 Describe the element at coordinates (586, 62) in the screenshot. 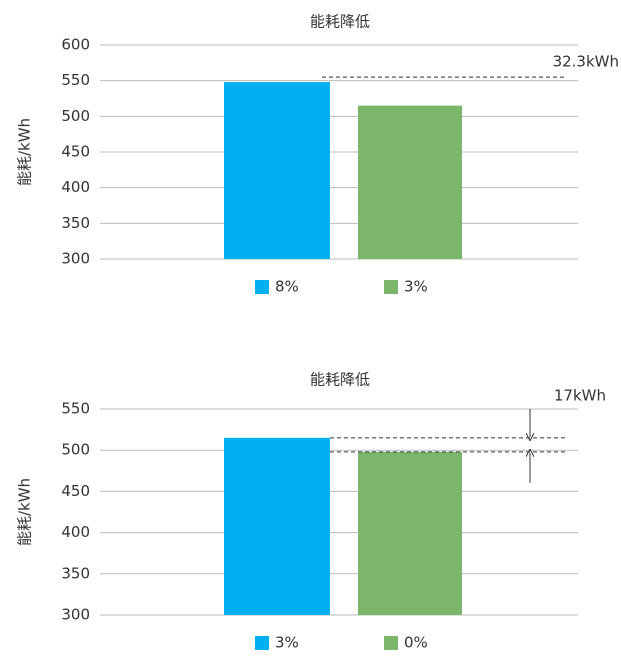

I see `annotation: 32.3kWh` at that location.